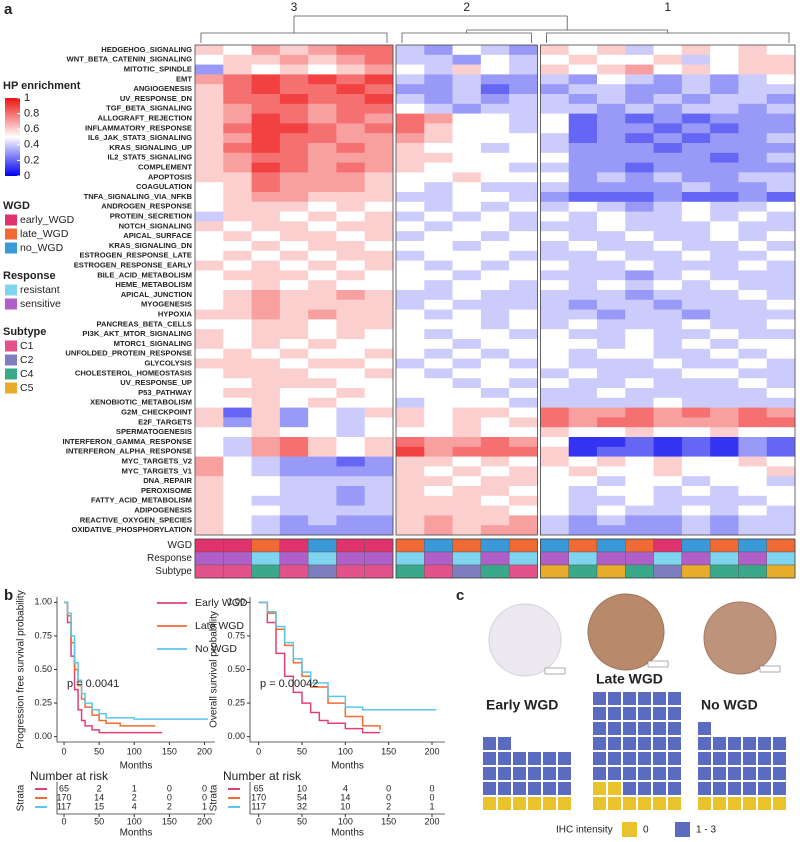 This screenshot has height=842, width=800. I want to click on tissue-core, so click(525, 640).